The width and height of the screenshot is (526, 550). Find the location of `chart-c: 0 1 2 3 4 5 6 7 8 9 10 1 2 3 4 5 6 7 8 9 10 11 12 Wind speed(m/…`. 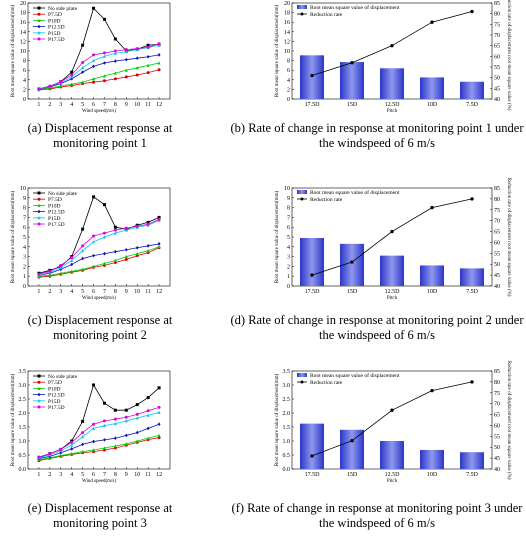

chart-c: 0 1 2 3 4 5 6 7 8 9 10 1 2 3 4 5 6 7 8 9 10 11 12 Wind speed(m/… is located at coordinates (90, 244).